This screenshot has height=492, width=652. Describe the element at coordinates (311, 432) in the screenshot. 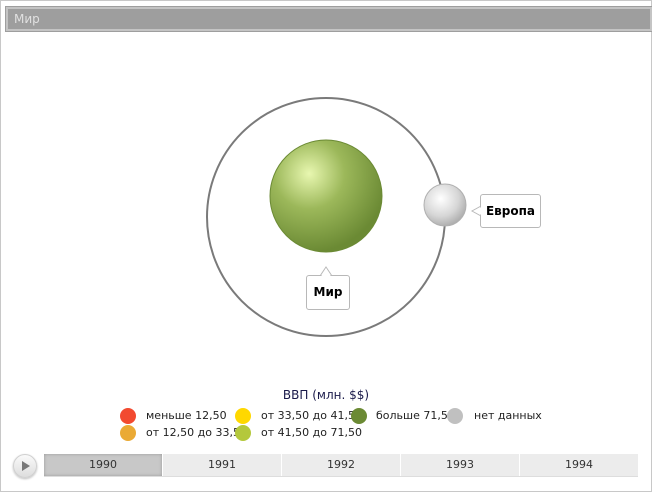

I see `legend-label: от 41,50 до 71,50` at that location.